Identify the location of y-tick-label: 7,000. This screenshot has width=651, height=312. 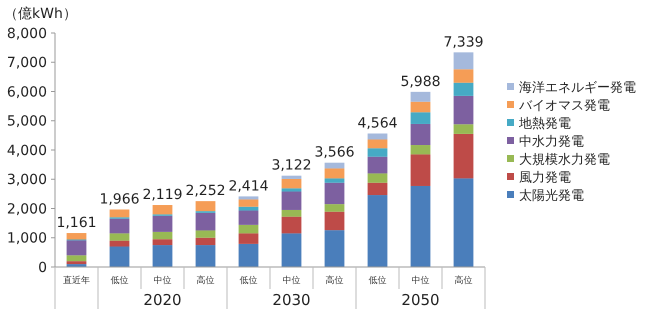
(26, 63).